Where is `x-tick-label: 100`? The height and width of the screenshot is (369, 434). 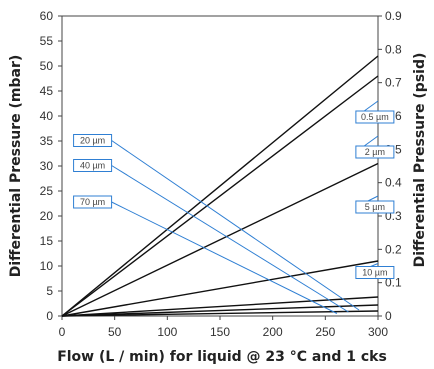 x-tick-label: 100 is located at coordinates (167, 332).